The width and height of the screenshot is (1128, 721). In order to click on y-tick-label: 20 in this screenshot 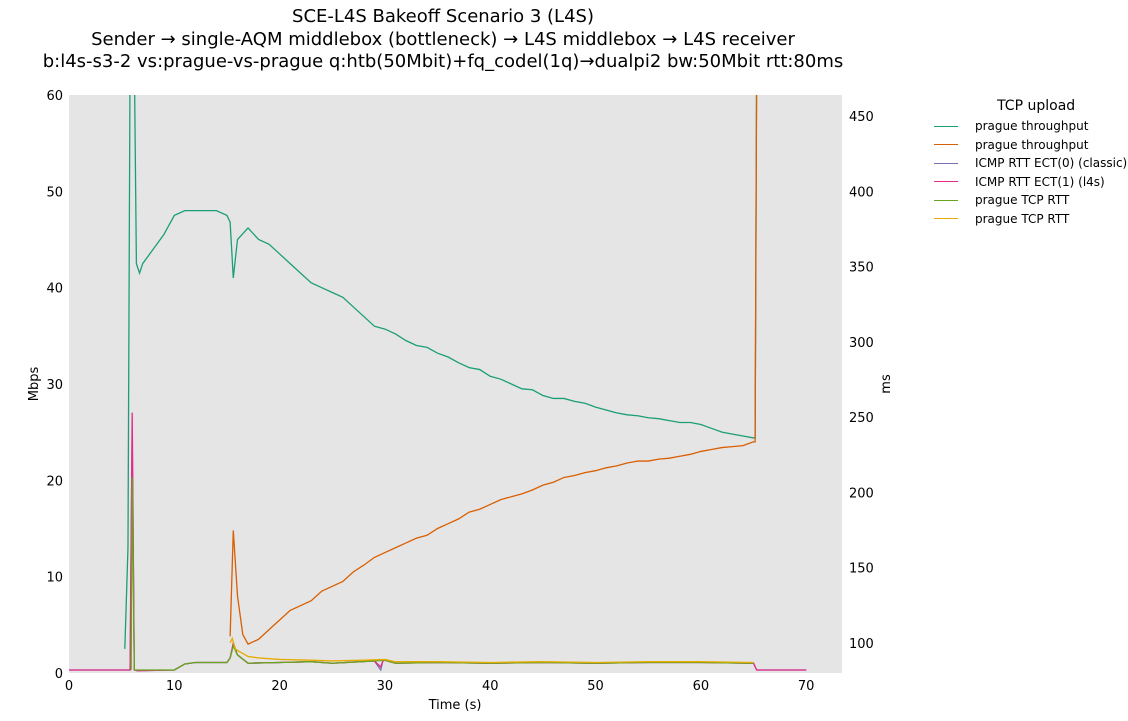, I will do `click(54, 481)`.